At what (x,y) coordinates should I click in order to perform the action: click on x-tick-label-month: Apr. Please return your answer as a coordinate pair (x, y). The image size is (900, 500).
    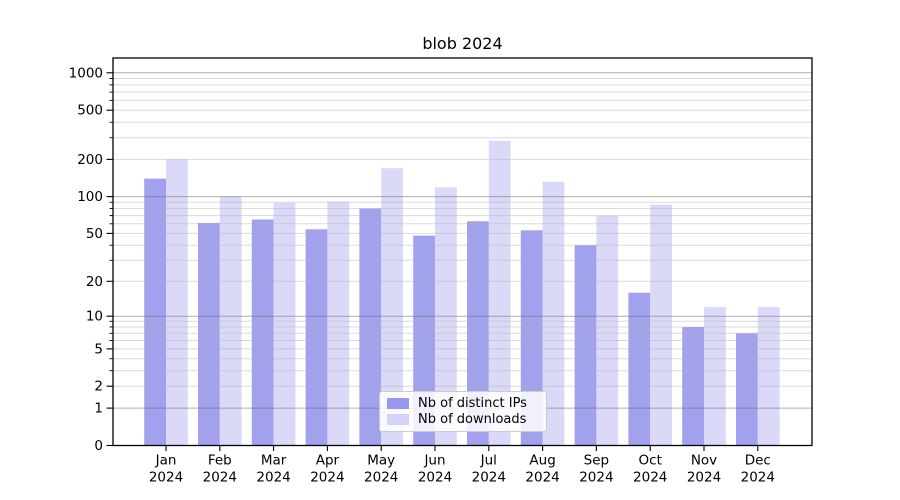
    Looking at the image, I should click on (328, 461).